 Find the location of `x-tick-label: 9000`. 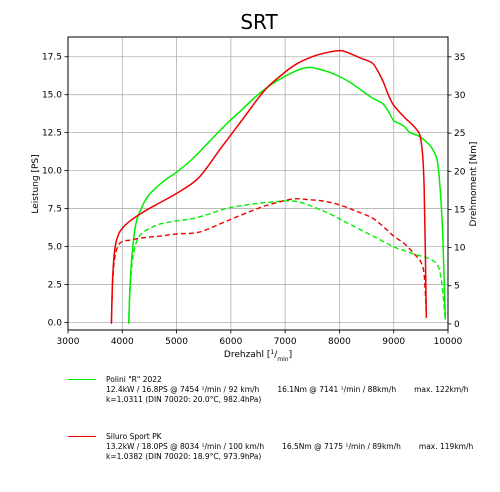

x-tick-label: 9000 is located at coordinates (393, 342).